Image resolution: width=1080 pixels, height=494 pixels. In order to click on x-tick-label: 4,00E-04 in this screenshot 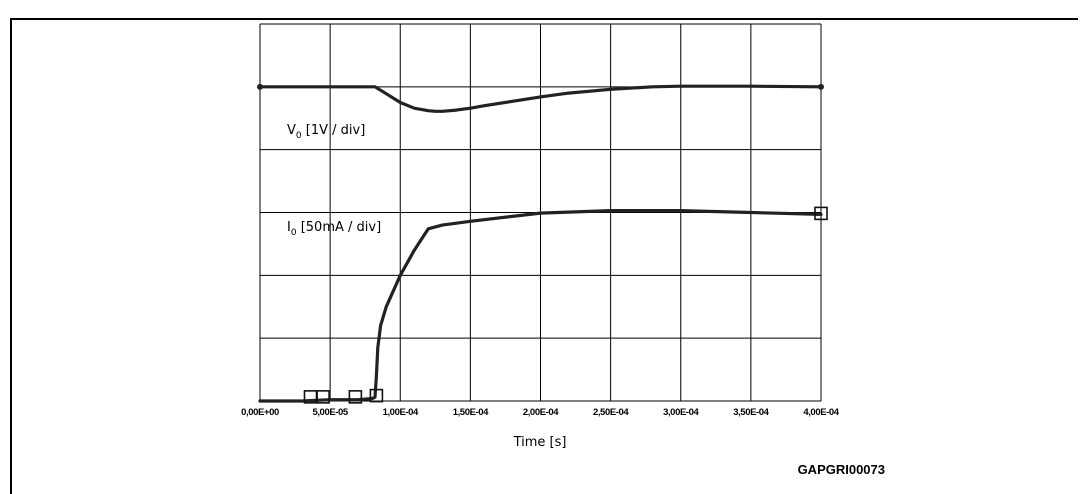, I will do `click(821, 412)`.